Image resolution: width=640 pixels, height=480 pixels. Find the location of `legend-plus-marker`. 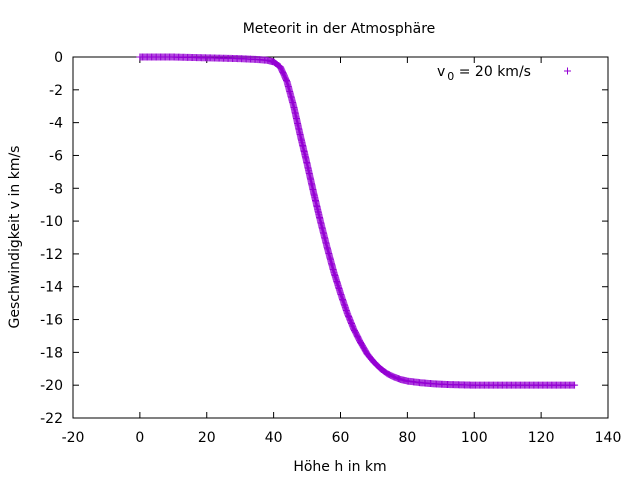

legend-plus-marker is located at coordinates (567, 71).